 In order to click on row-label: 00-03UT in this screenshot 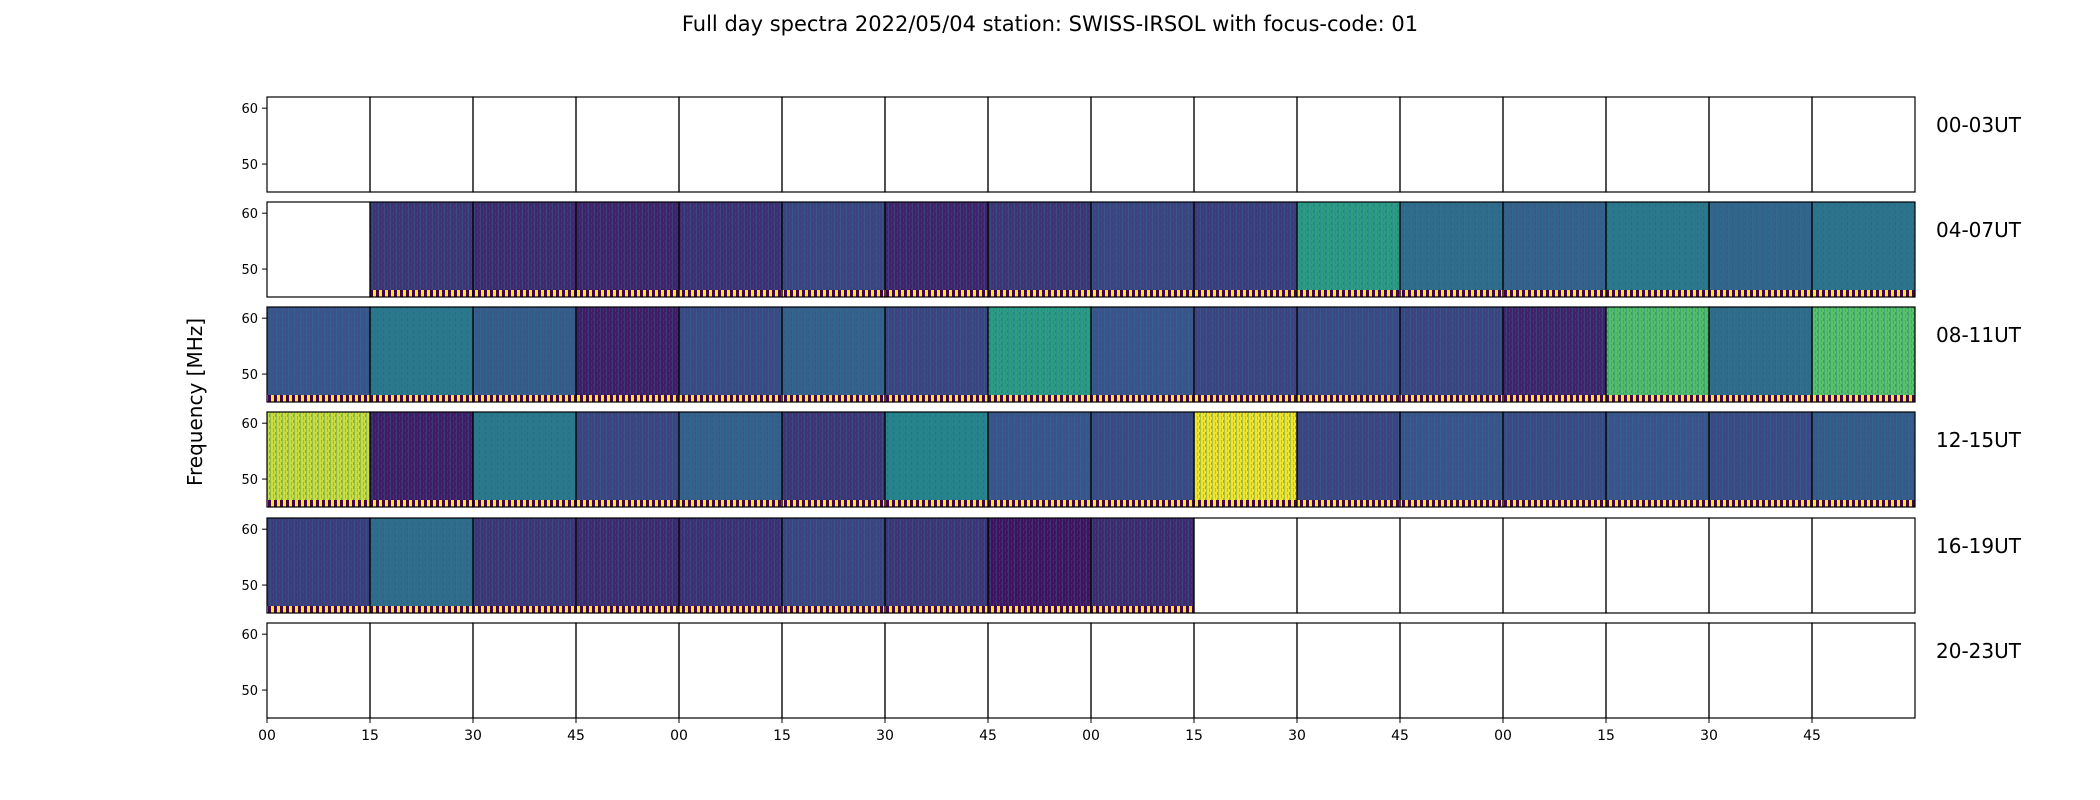, I will do `click(1979, 125)`.